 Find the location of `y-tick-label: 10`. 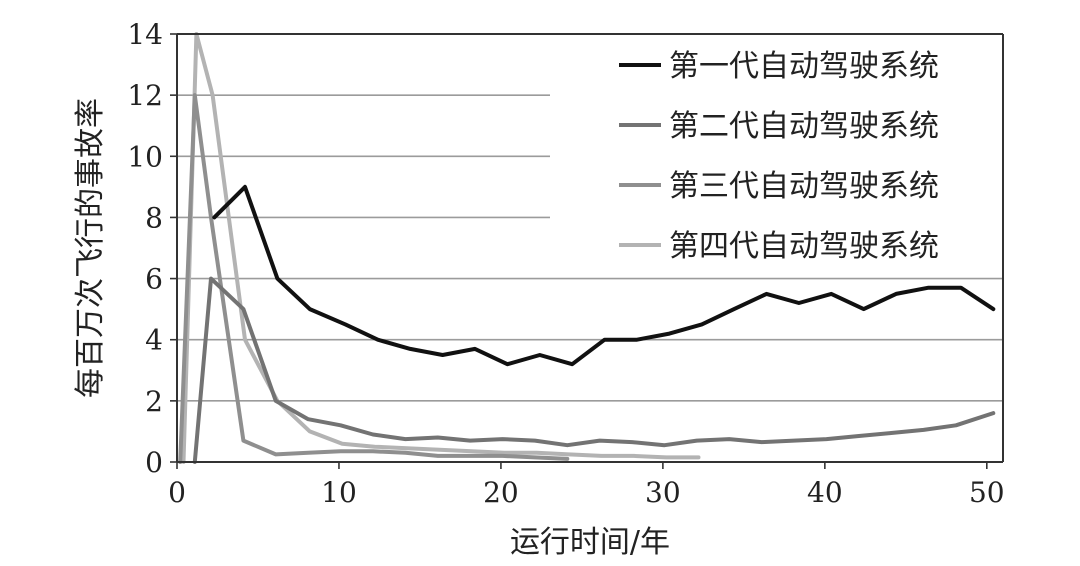

y-tick-label: 10 is located at coordinates (145, 156).